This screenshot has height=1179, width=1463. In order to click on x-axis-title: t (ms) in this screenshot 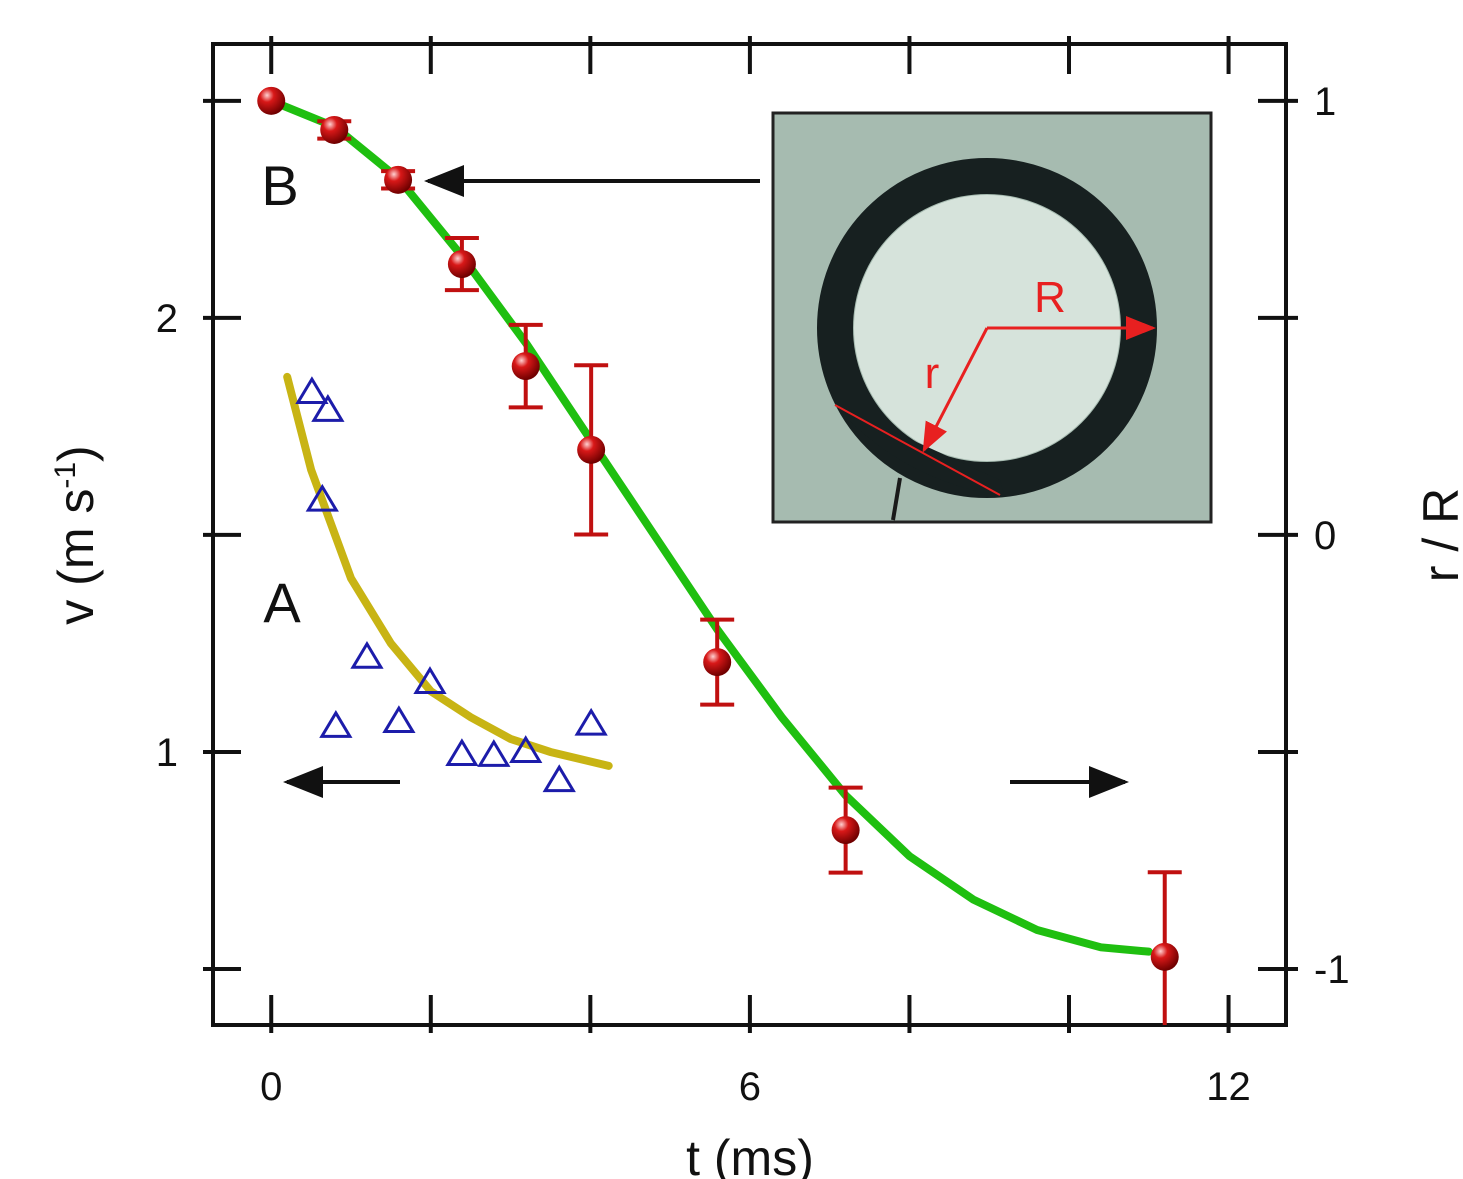, I will do `click(750, 1154)`.